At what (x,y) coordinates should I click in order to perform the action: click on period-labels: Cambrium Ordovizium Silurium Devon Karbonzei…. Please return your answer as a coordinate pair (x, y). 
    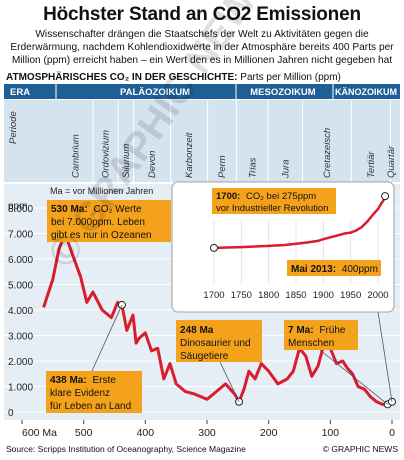
    Looking at the image, I should click on (234, 153).